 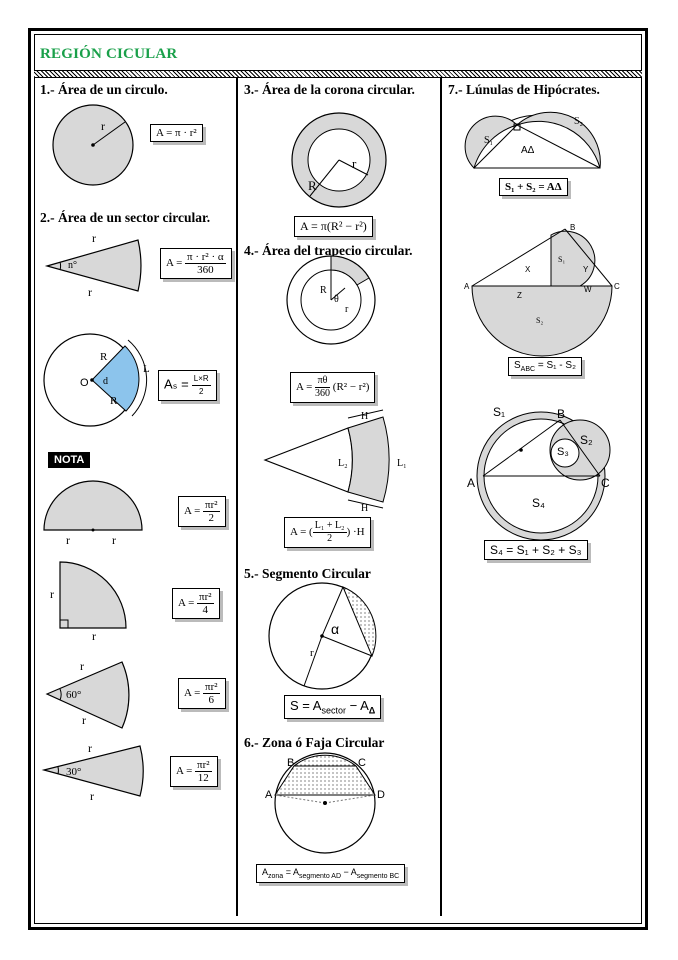 What do you see at coordinates (203, 778) in the screenshot?
I see `formula-twelfth-den: 12` at bounding box center [203, 778].